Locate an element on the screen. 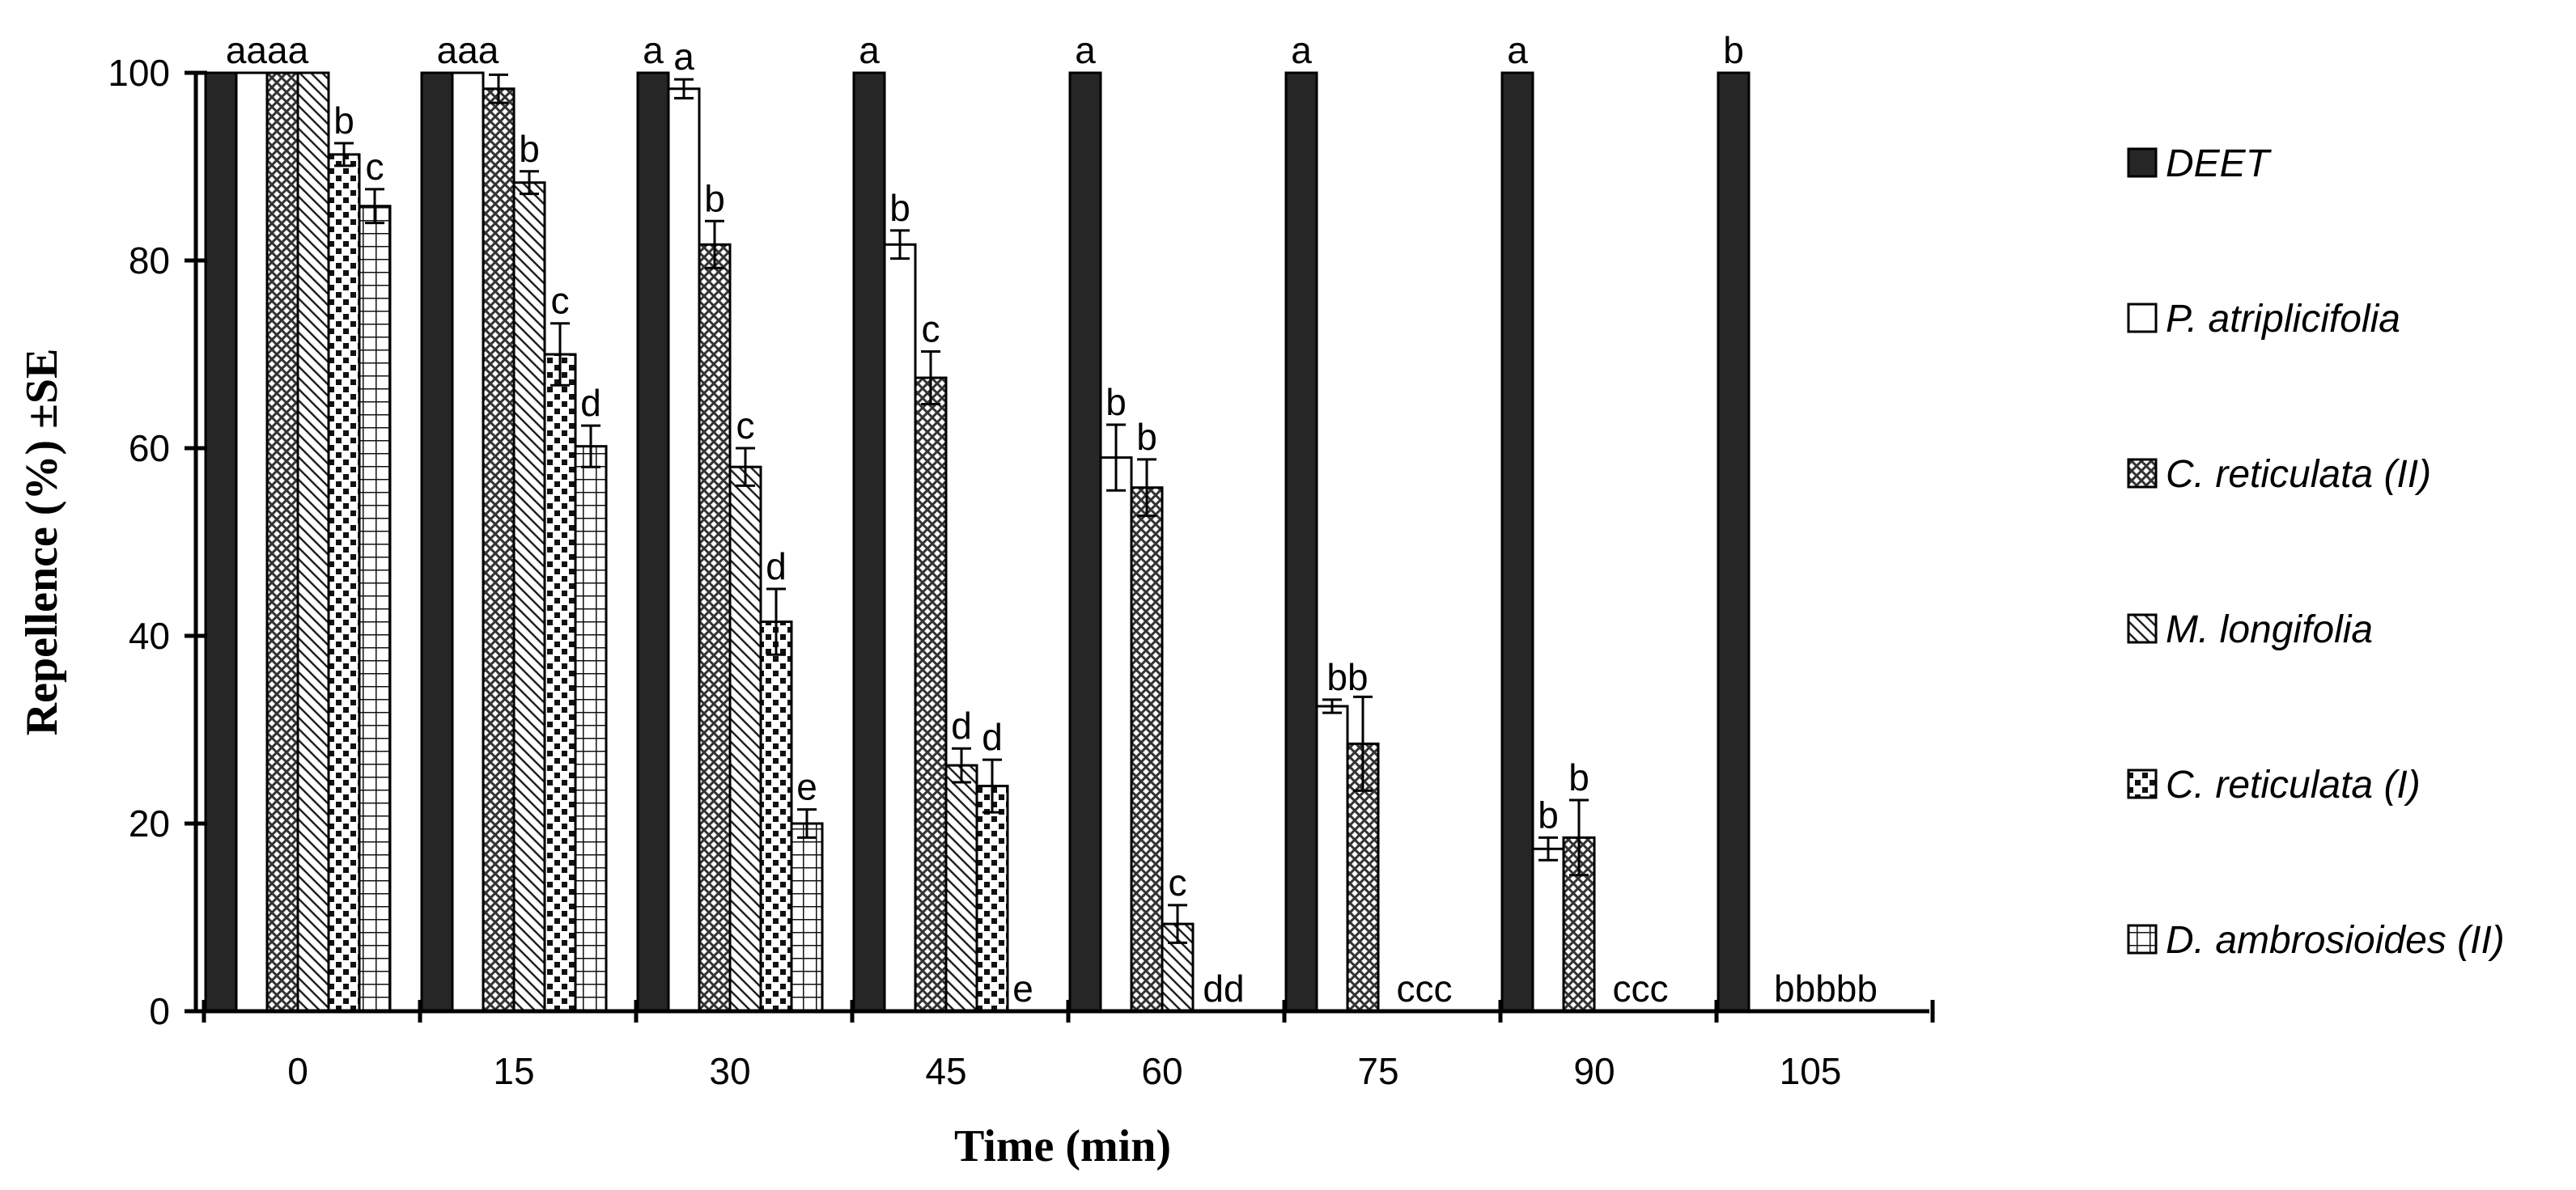 Image resolution: width=2576 pixels, height=1190 pixels. significance-letter: aaaa is located at coordinates (267, 50).